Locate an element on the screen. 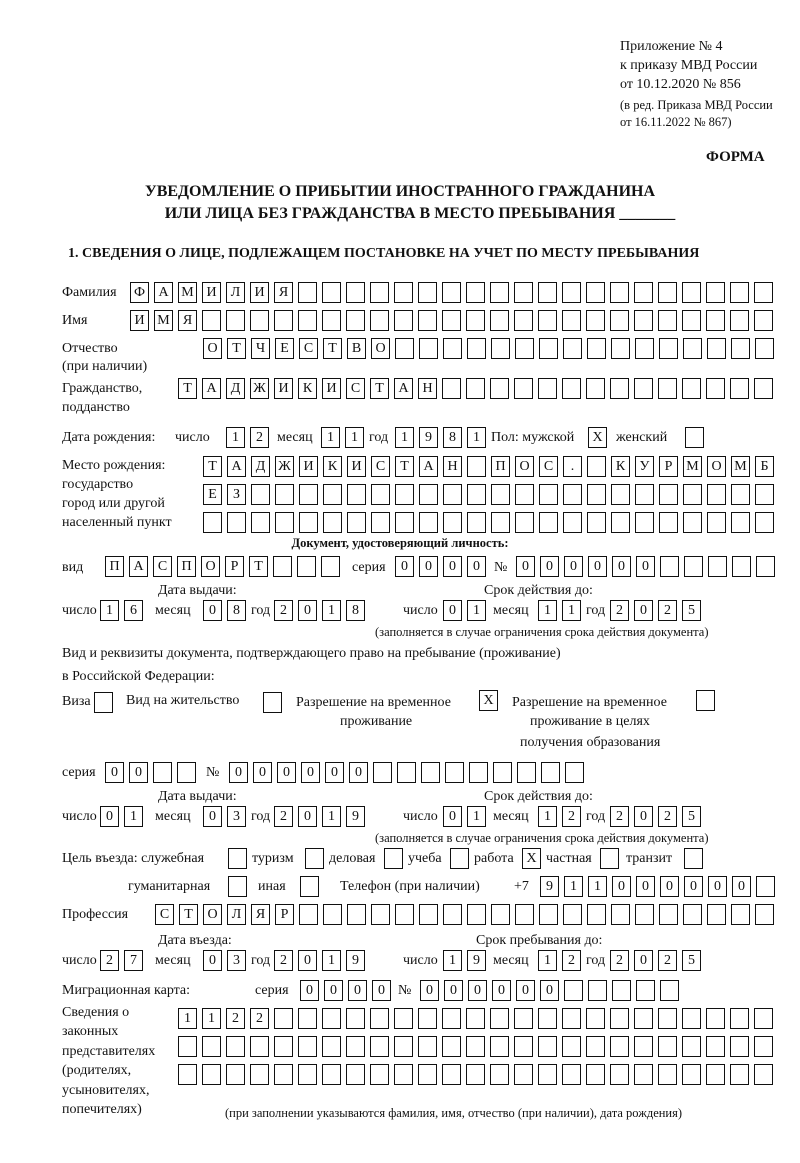 The height and width of the screenshot is (1163, 800). char-cell: Д is located at coordinates (235, 388).